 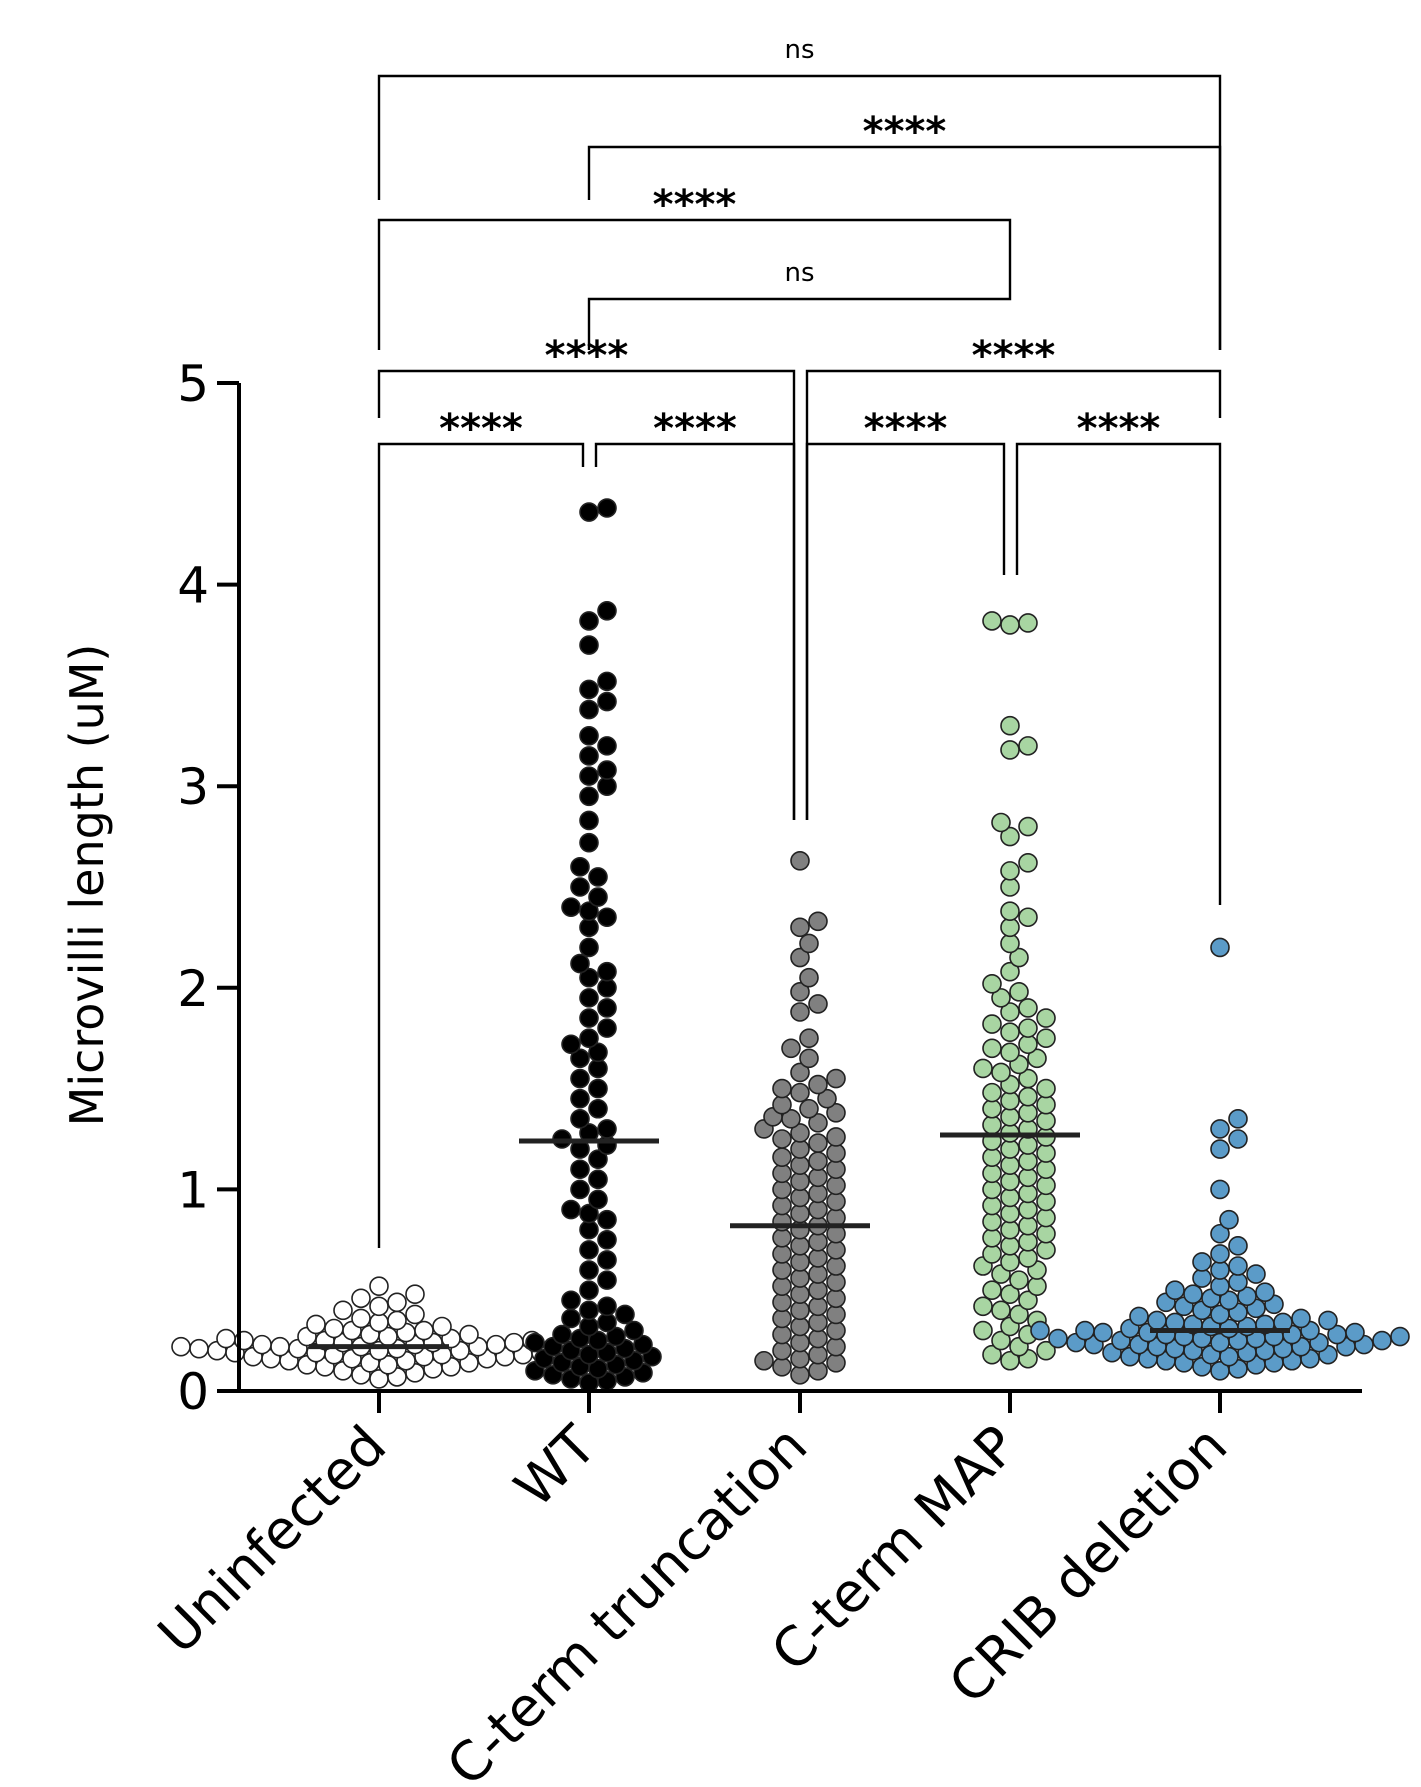 What do you see at coordinates (193, 787) in the screenshot?
I see `y-tick-label-3: 3` at bounding box center [193, 787].